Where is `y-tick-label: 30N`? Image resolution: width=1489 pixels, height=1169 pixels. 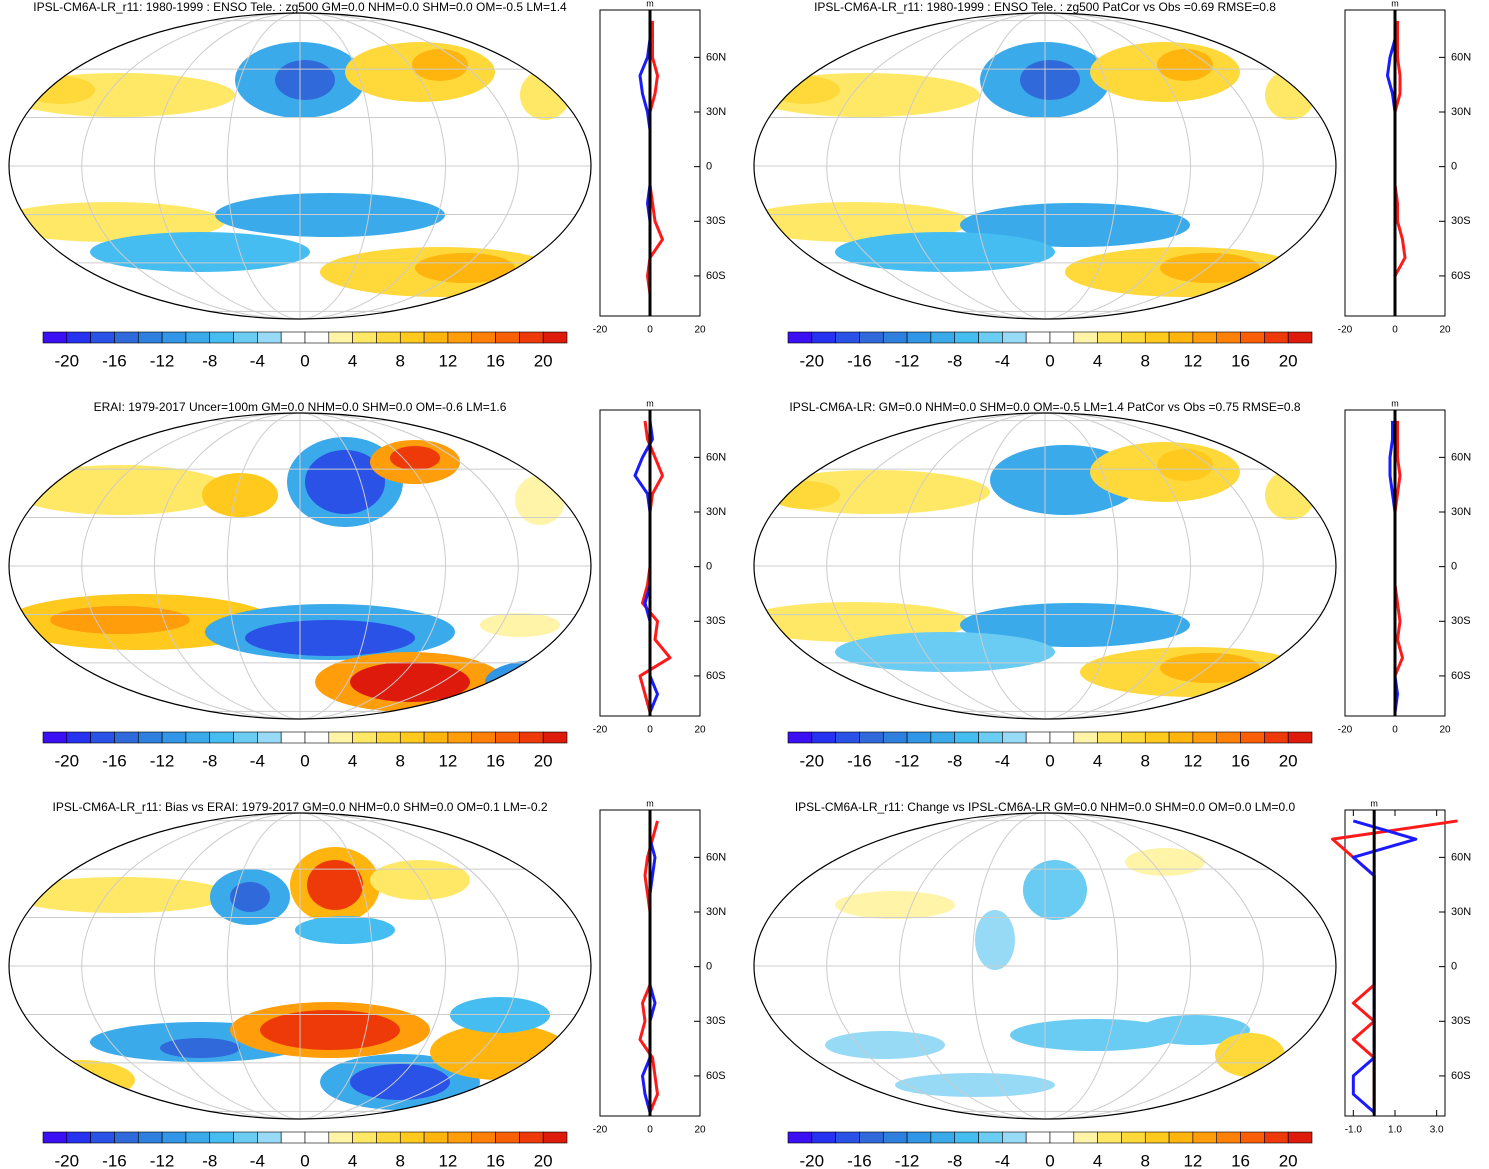 y-tick-label: 30N is located at coordinates (1461, 512).